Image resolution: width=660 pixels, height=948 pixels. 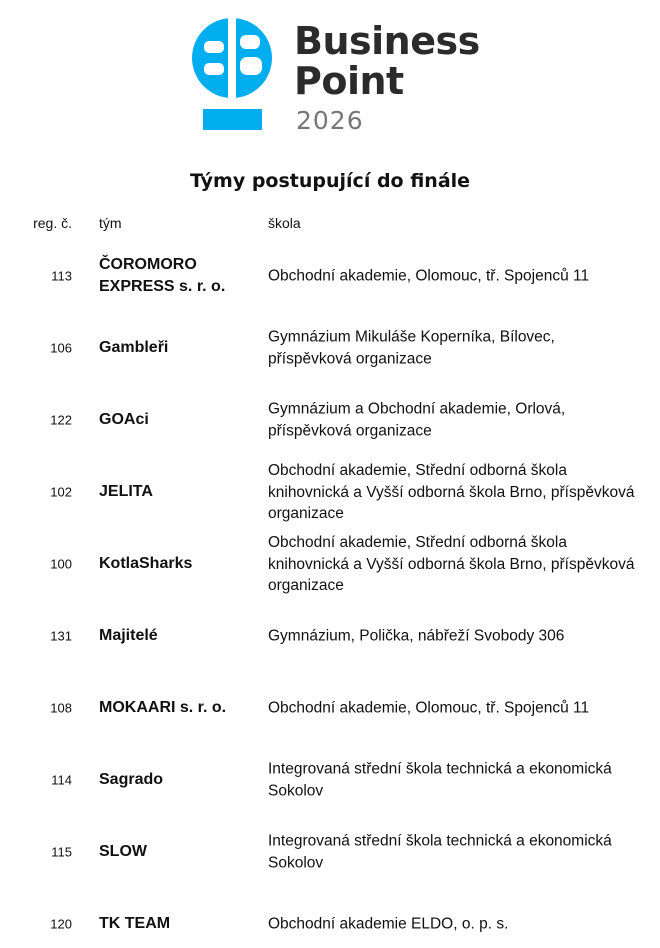 I want to click on school-name: Obchodní akademie ELDO, o. p. s., so click(x=388, y=924).